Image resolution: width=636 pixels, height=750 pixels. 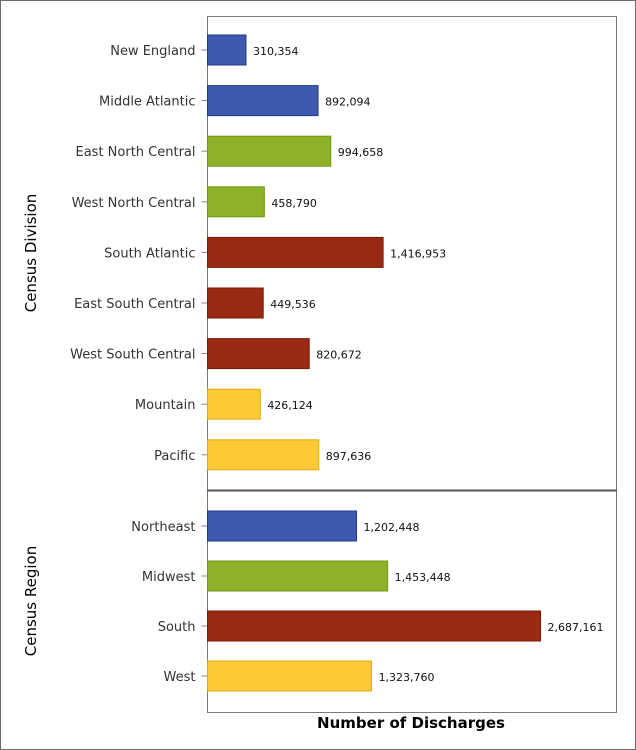 What do you see at coordinates (290, 405) in the screenshot?
I see `data-label: 426,124` at bounding box center [290, 405].